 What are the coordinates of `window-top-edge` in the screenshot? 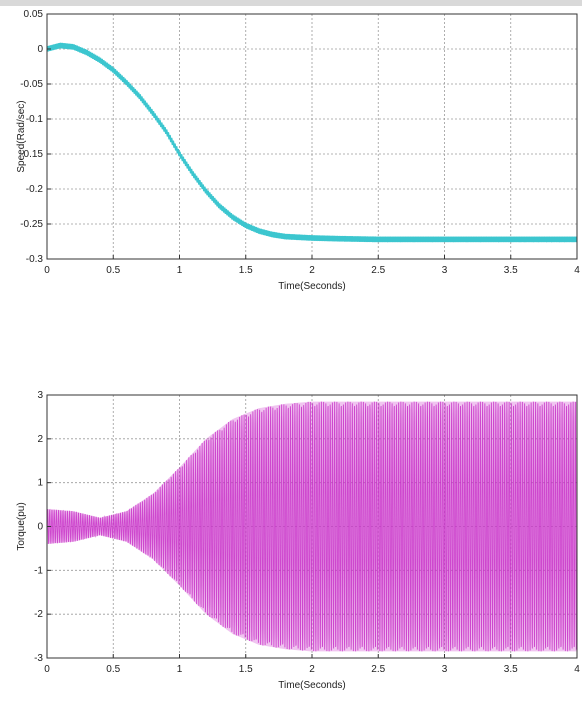 It's located at (291, 3).